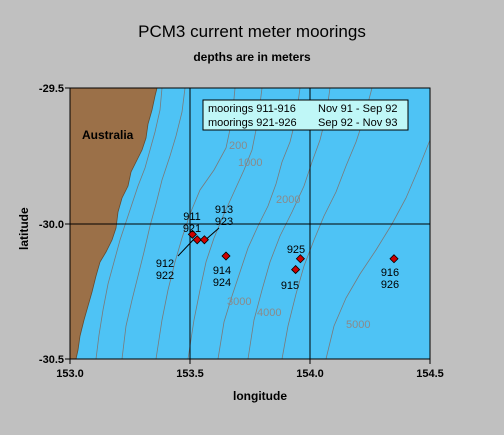  Describe the element at coordinates (222, 271) in the screenshot. I see `mooring-label: 914` at that location.